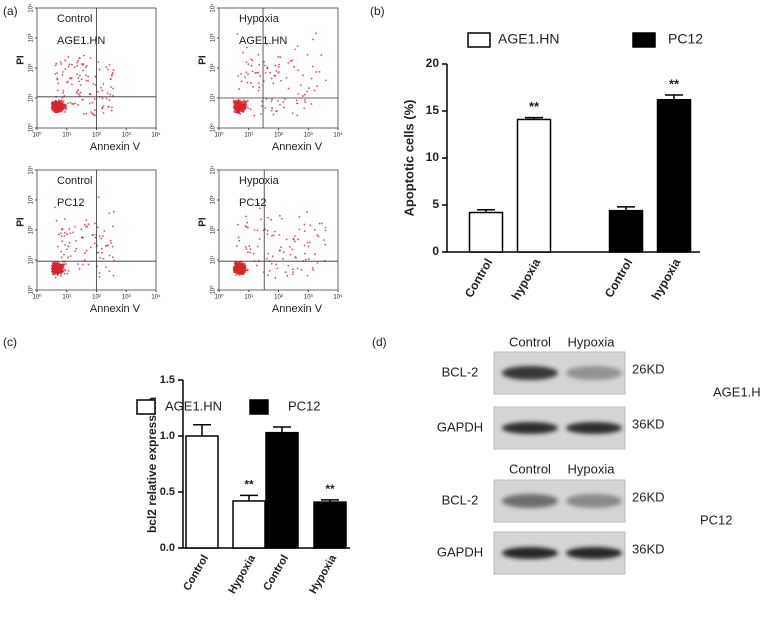  I want to click on blot-band, so click(594, 553).